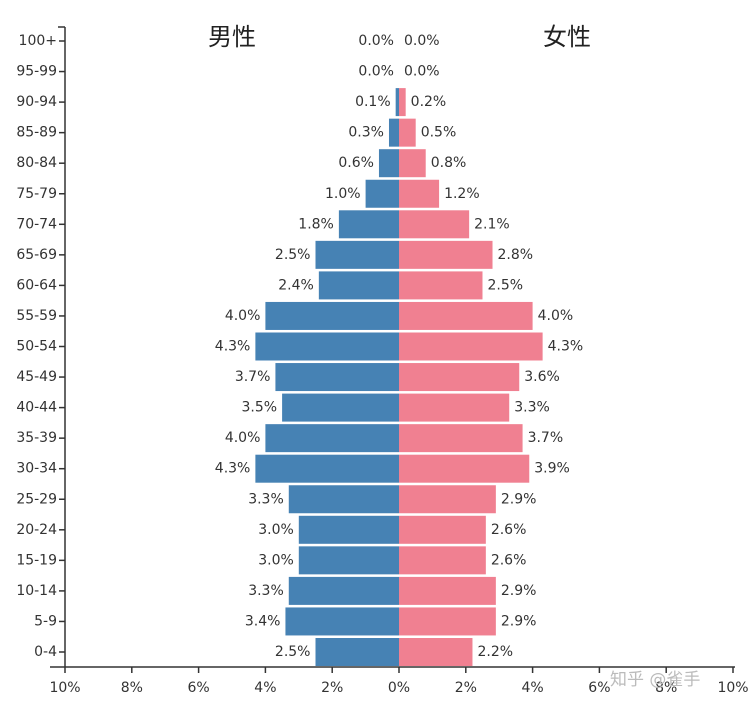 The height and width of the screenshot is (715, 748). What do you see at coordinates (36, 163) in the screenshot?
I see `y-tick-label: 80-84` at bounding box center [36, 163].